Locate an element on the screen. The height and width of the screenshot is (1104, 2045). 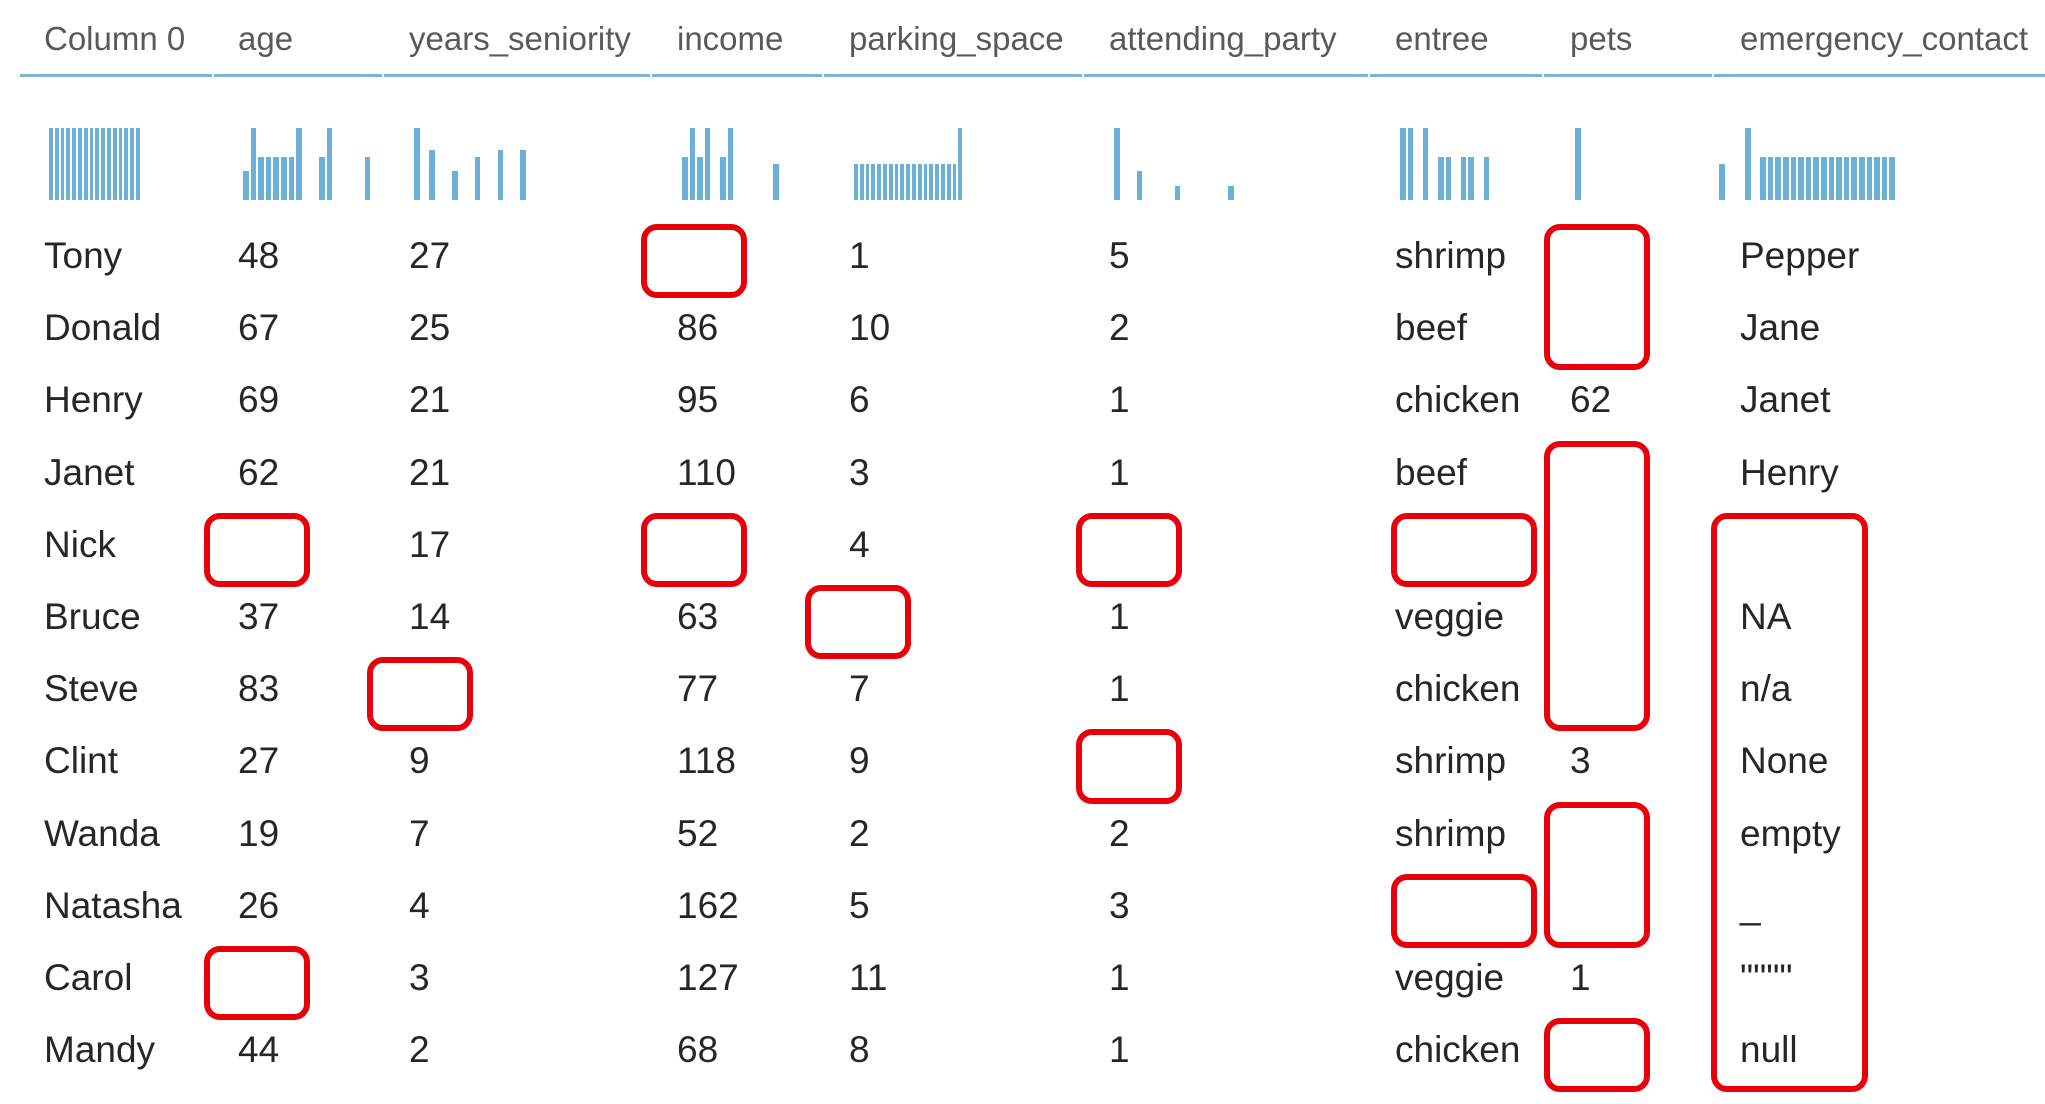
column-header-emergency-contact: emergency_contact is located at coordinates (1884, 38).